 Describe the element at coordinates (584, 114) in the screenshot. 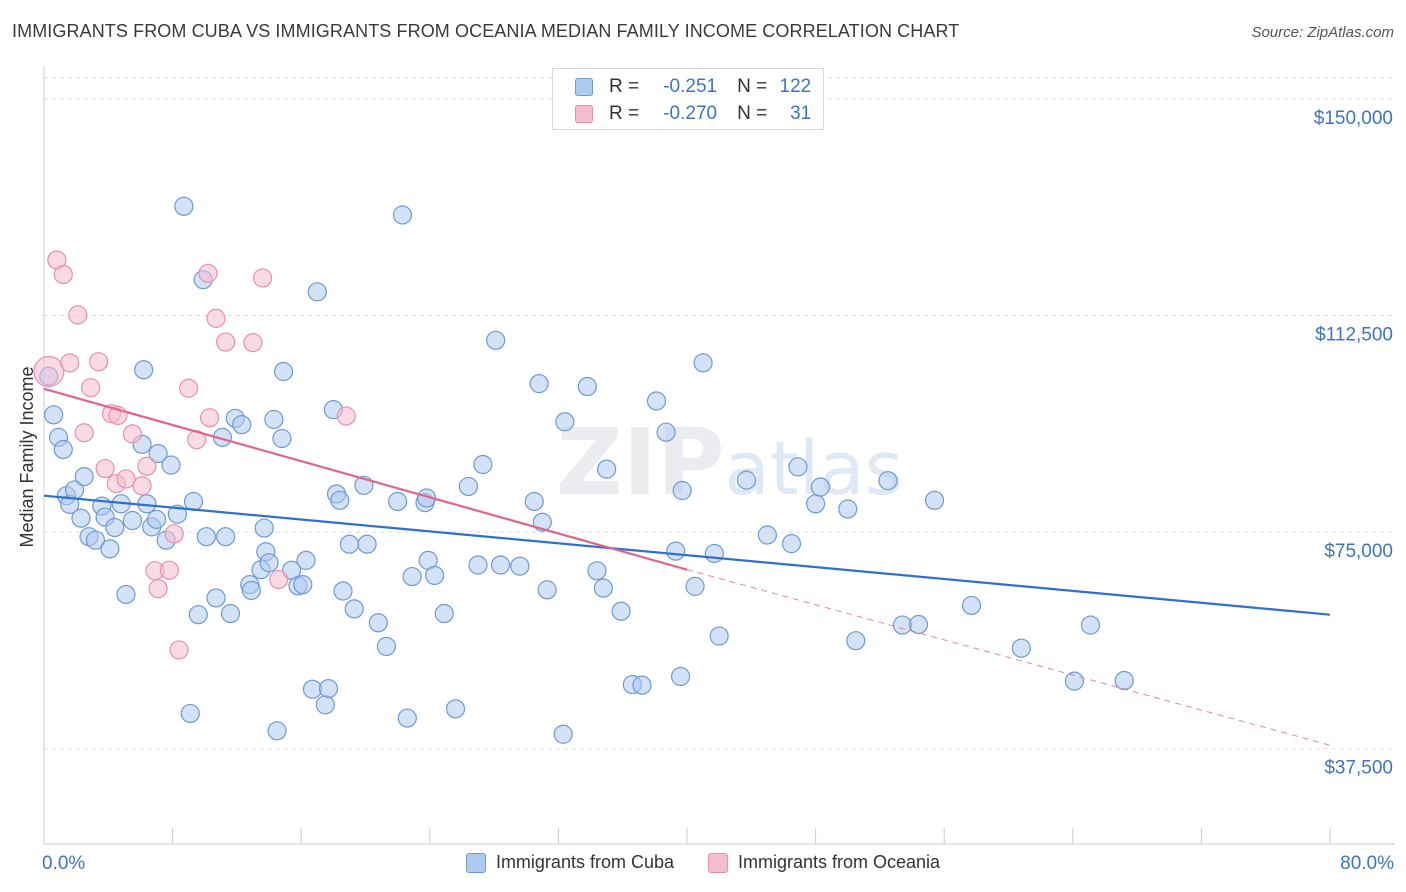

I see `oceania-swatch` at that location.